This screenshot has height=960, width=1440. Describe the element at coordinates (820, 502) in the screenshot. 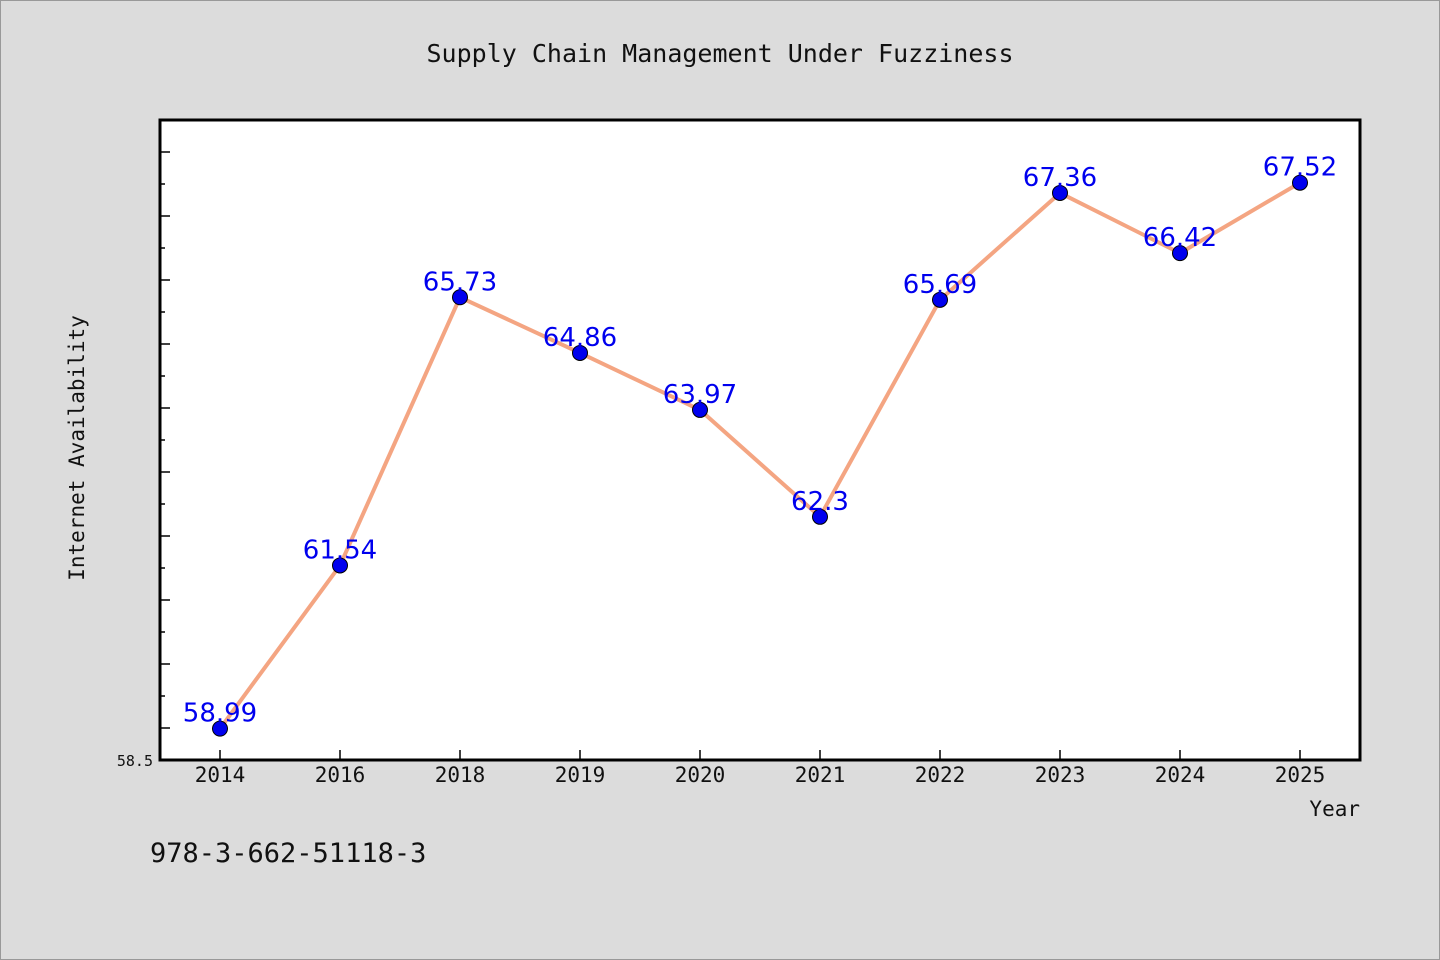

I see `data-label: 62.3` at that location.